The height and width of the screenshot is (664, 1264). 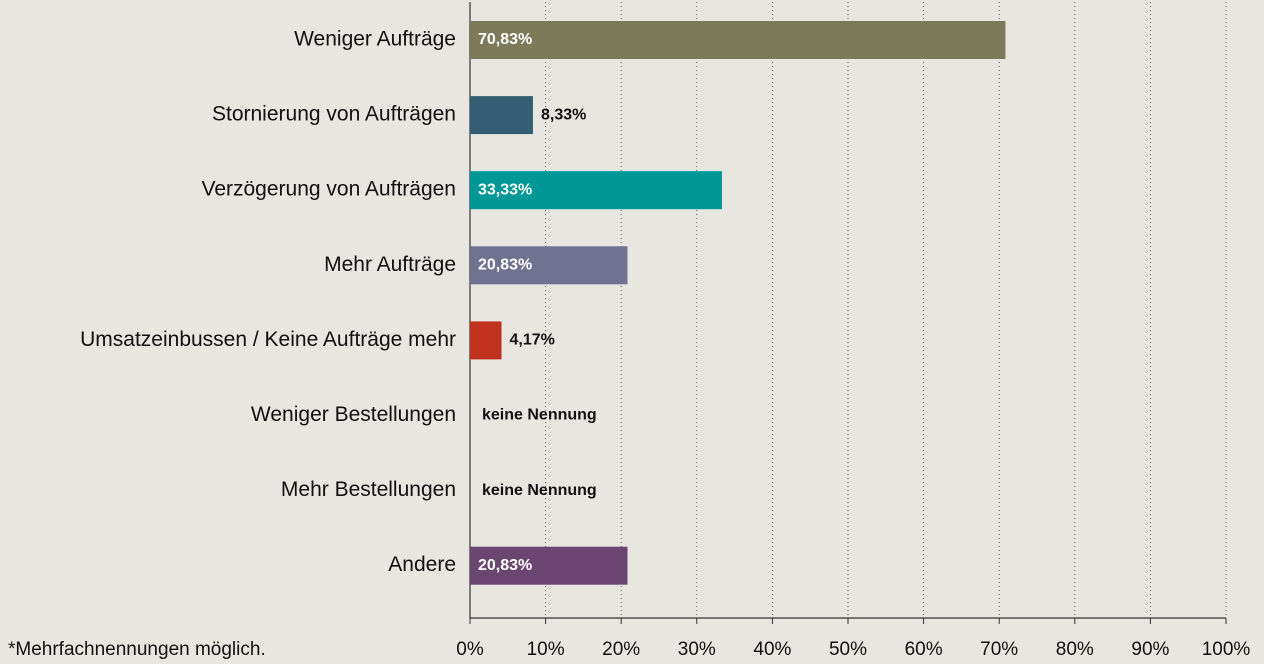 I want to click on footnote: *Mehrfachnennungen möglich., so click(x=137, y=649).